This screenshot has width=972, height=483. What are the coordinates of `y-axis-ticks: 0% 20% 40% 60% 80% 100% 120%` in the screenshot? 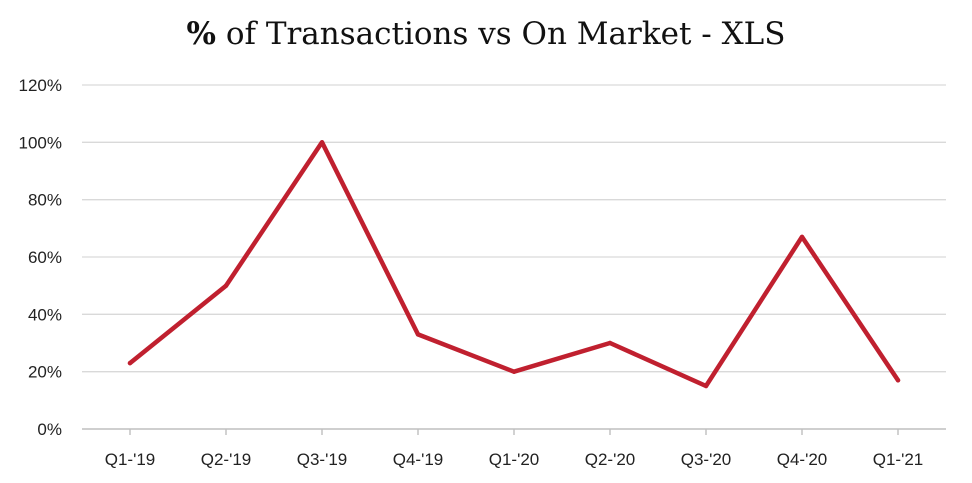 It's located at (40, 257).